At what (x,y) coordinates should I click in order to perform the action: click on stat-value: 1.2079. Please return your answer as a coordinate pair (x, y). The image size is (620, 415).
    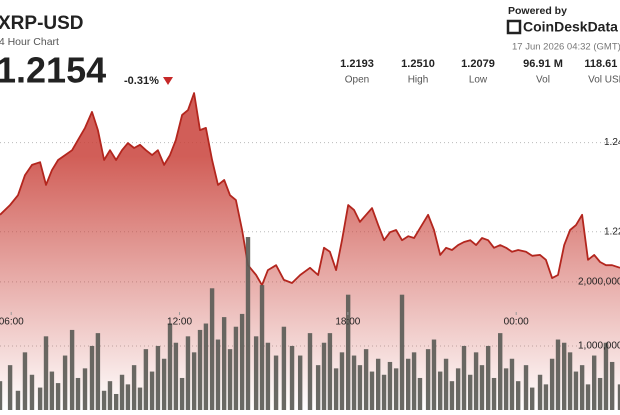
    Looking at the image, I should click on (478, 64).